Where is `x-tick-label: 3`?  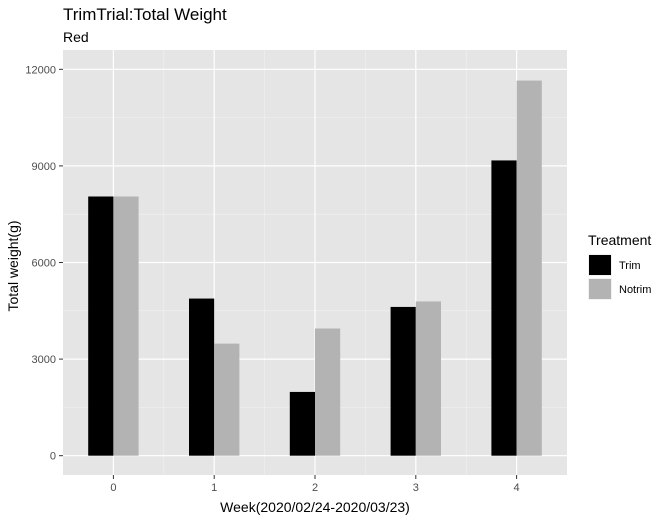
x-tick-label: 3 is located at coordinates (416, 488).